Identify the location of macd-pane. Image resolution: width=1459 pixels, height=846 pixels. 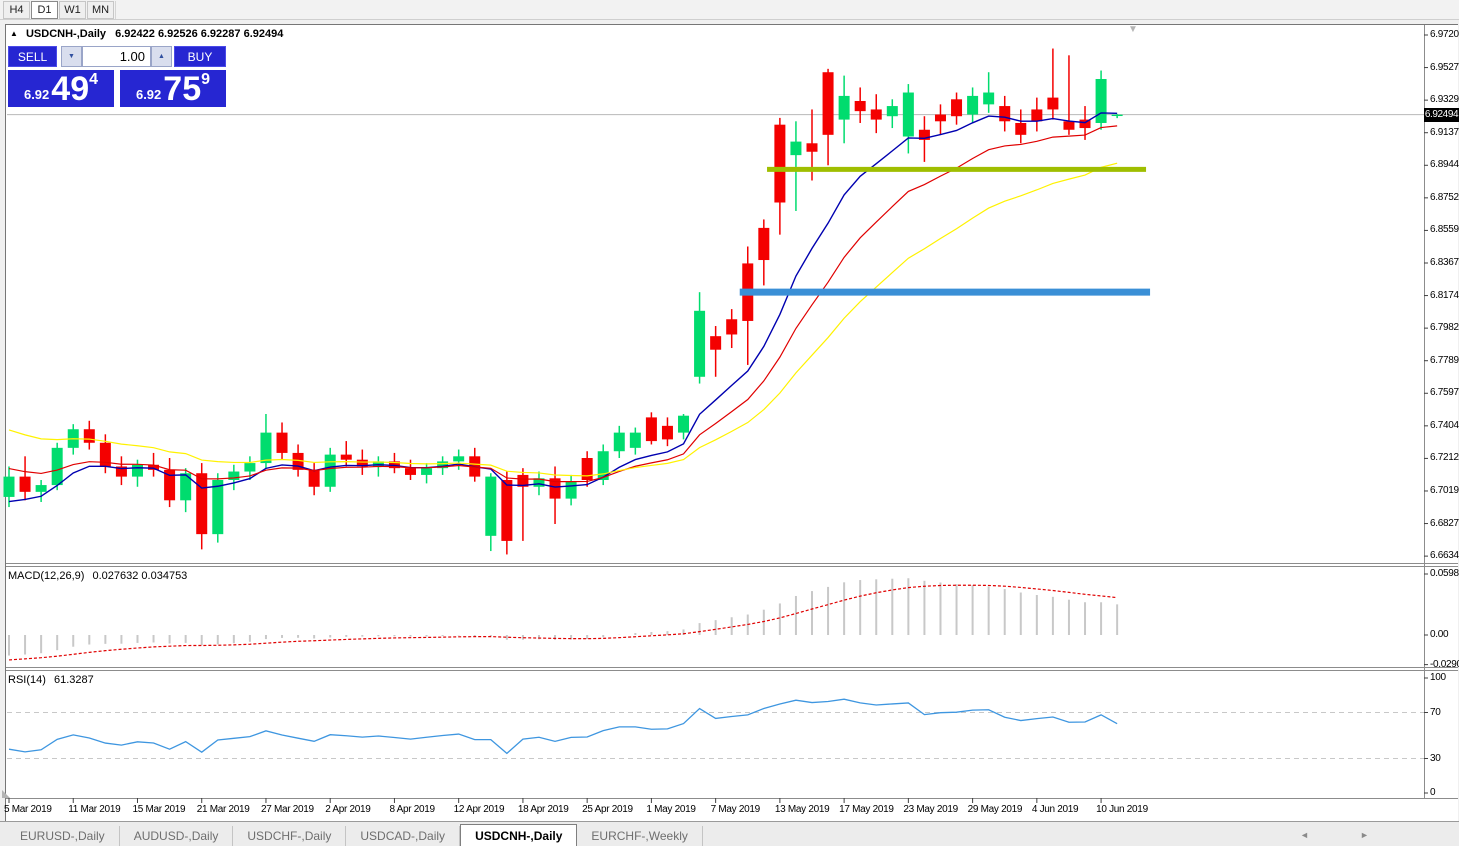
(732, 617).